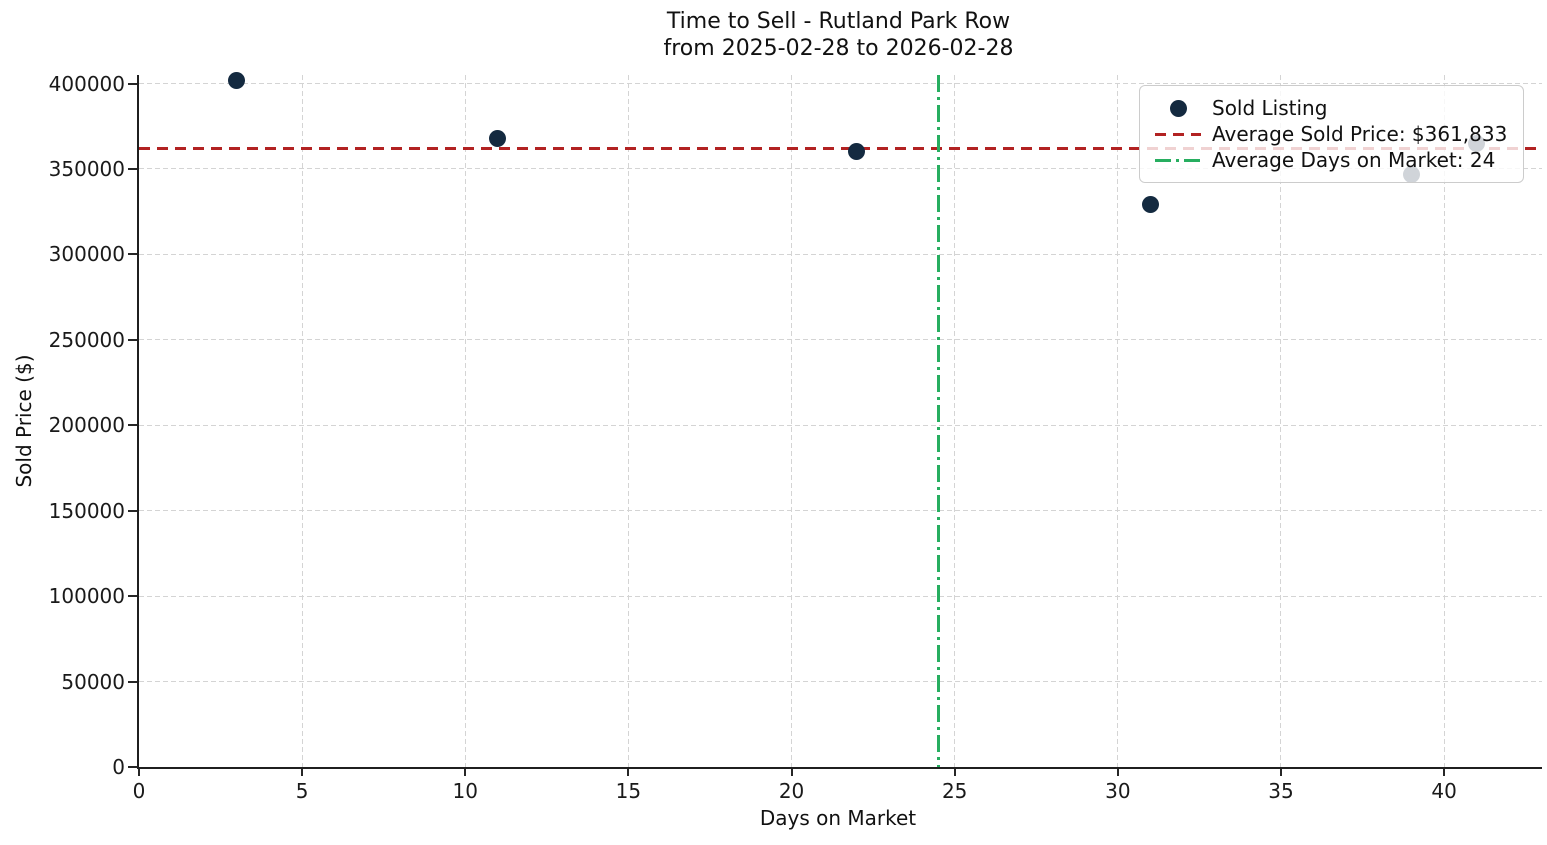 The width and height of the screenshot is (1547, 845). What do you see at coordinates (86, 339) in the screenshot?
I see `y-tick-label: 250000` at bounding box center [86, 339].